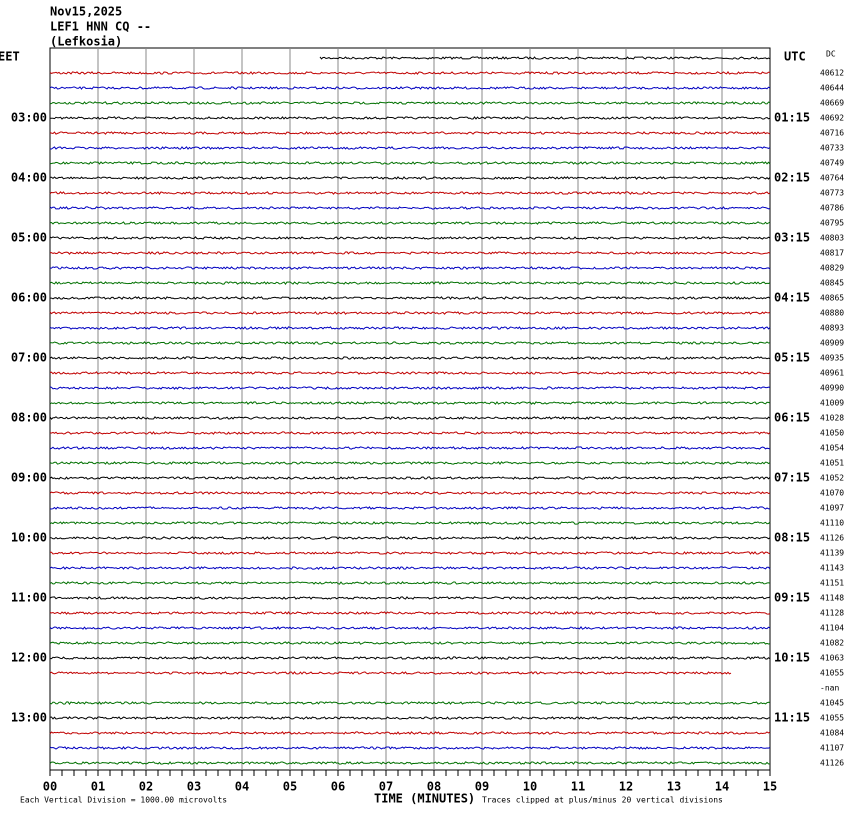  What do you see at coordinates (146, 787) in the screenshot?
I see `x-tick-label: 02` at bounding box center [146, 787].